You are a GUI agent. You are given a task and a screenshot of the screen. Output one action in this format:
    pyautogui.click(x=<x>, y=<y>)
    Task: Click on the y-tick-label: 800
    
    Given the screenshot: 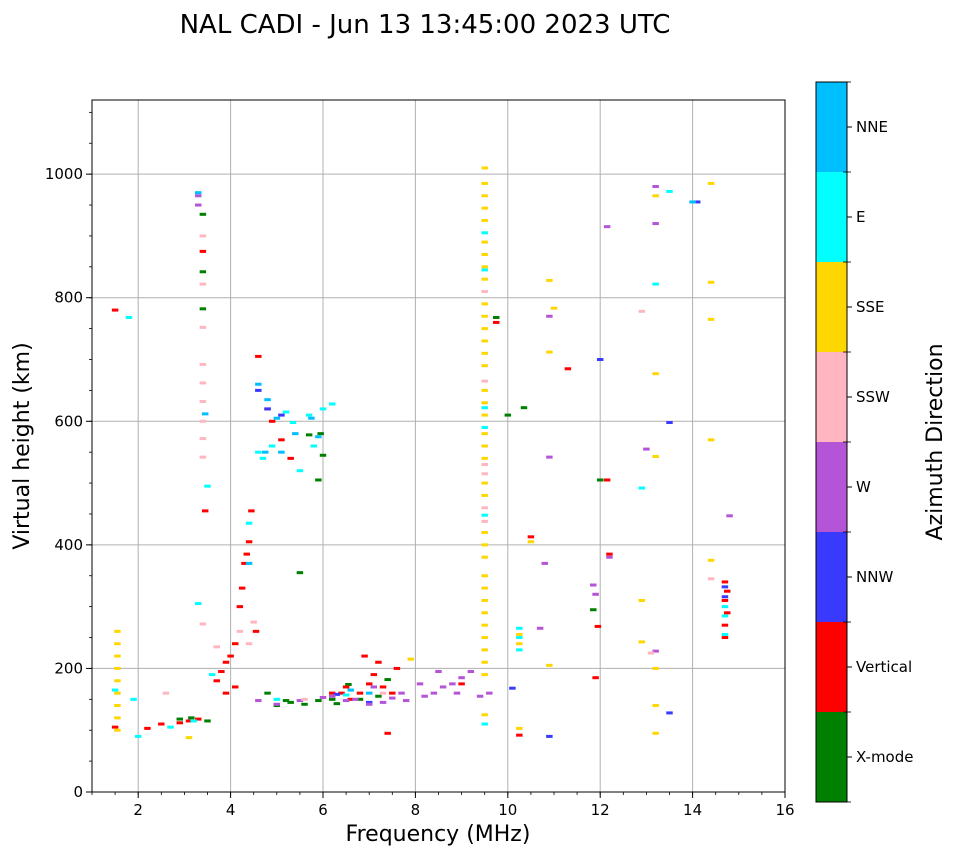 What is the action you would take?
    pyautogui.click(x=68, y=298)
    